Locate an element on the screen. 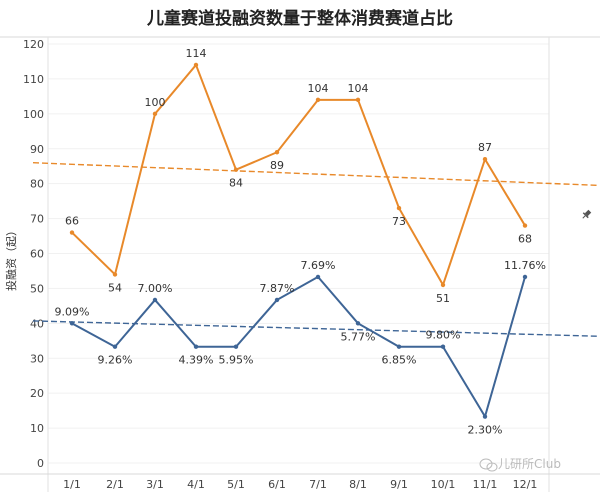 The width and height of the screenshot is (600, 496). x-tick-label: 12/1 is located at coordinates (525, 484).